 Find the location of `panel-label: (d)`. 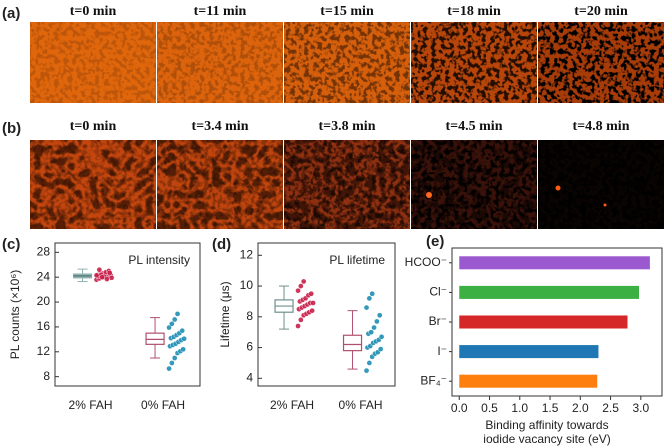

panel-label: (d) is located at coordinates (221, 244).